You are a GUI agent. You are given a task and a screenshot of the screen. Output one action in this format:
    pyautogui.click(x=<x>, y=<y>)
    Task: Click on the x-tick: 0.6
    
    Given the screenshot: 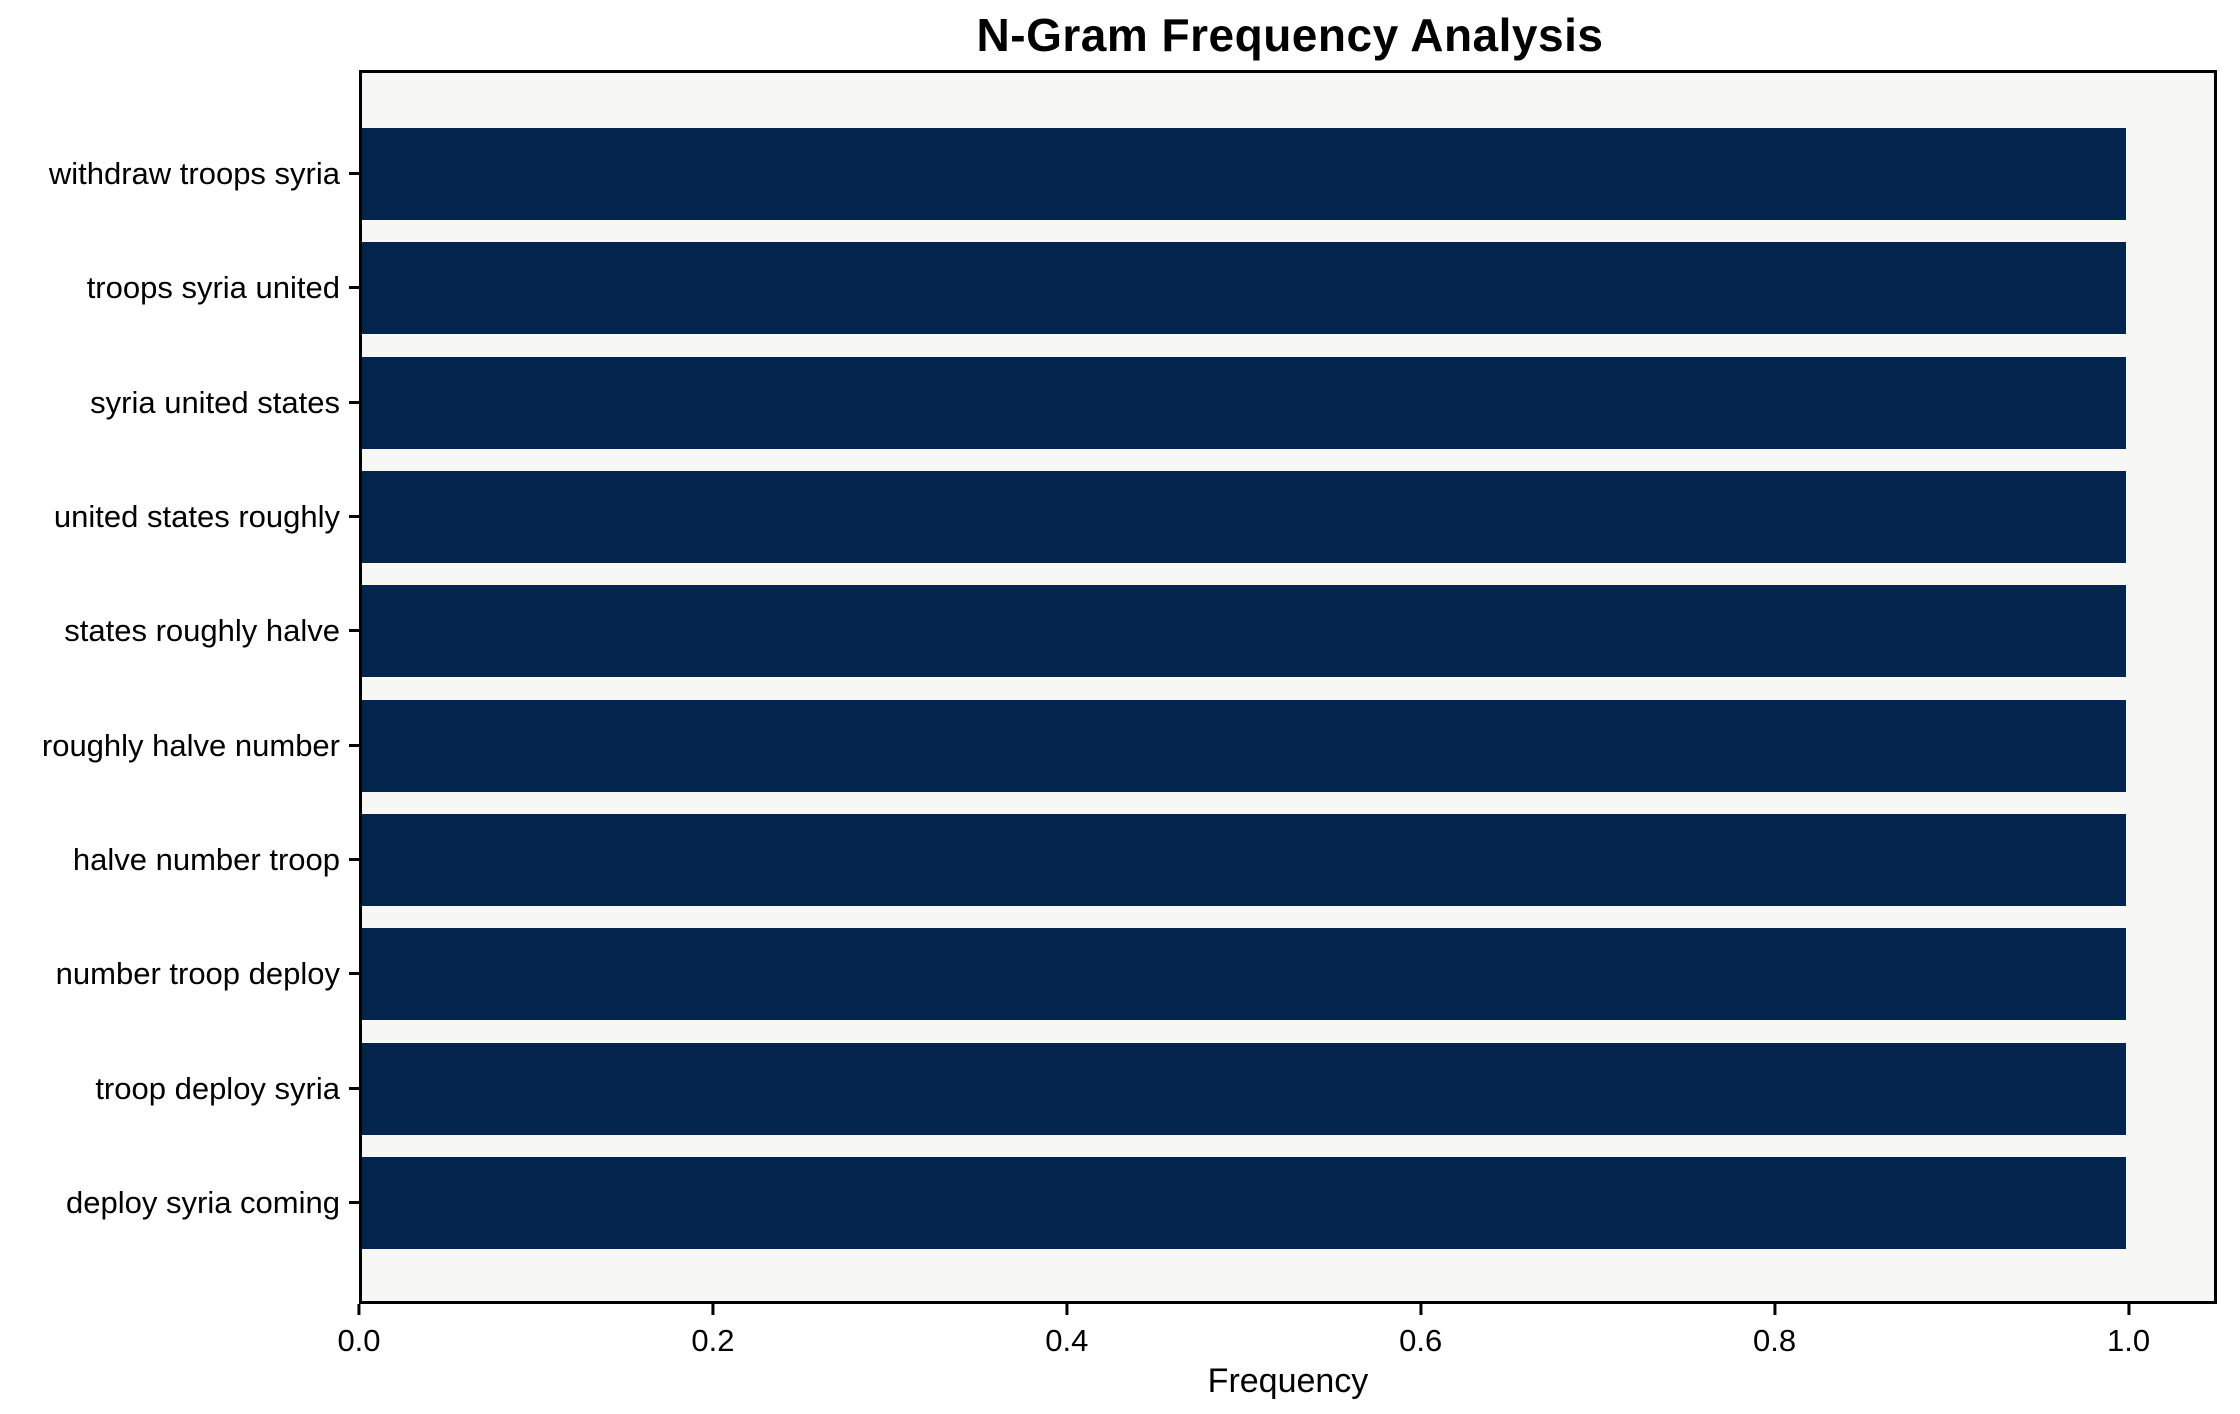 What is the action you would take?
    pyautogui.click(x=1420, y=1331)
    